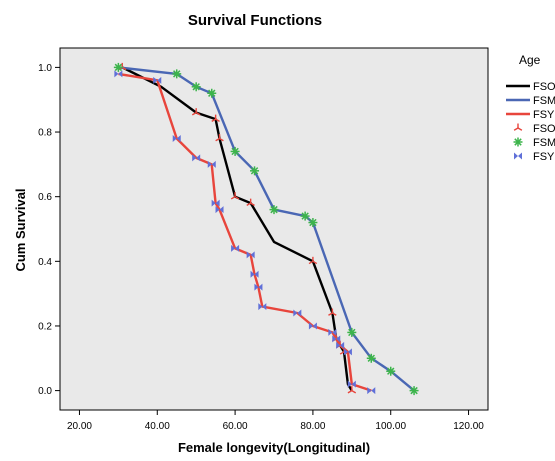 This screenshot has width=555, height=461. I want to click on x-tick-label: 60.00, so click(235, 426).